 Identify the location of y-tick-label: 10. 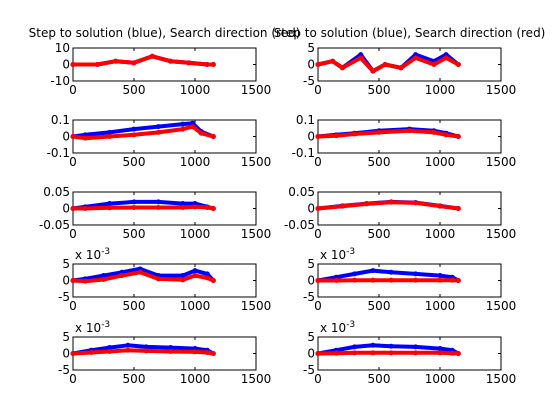
(62, 48).